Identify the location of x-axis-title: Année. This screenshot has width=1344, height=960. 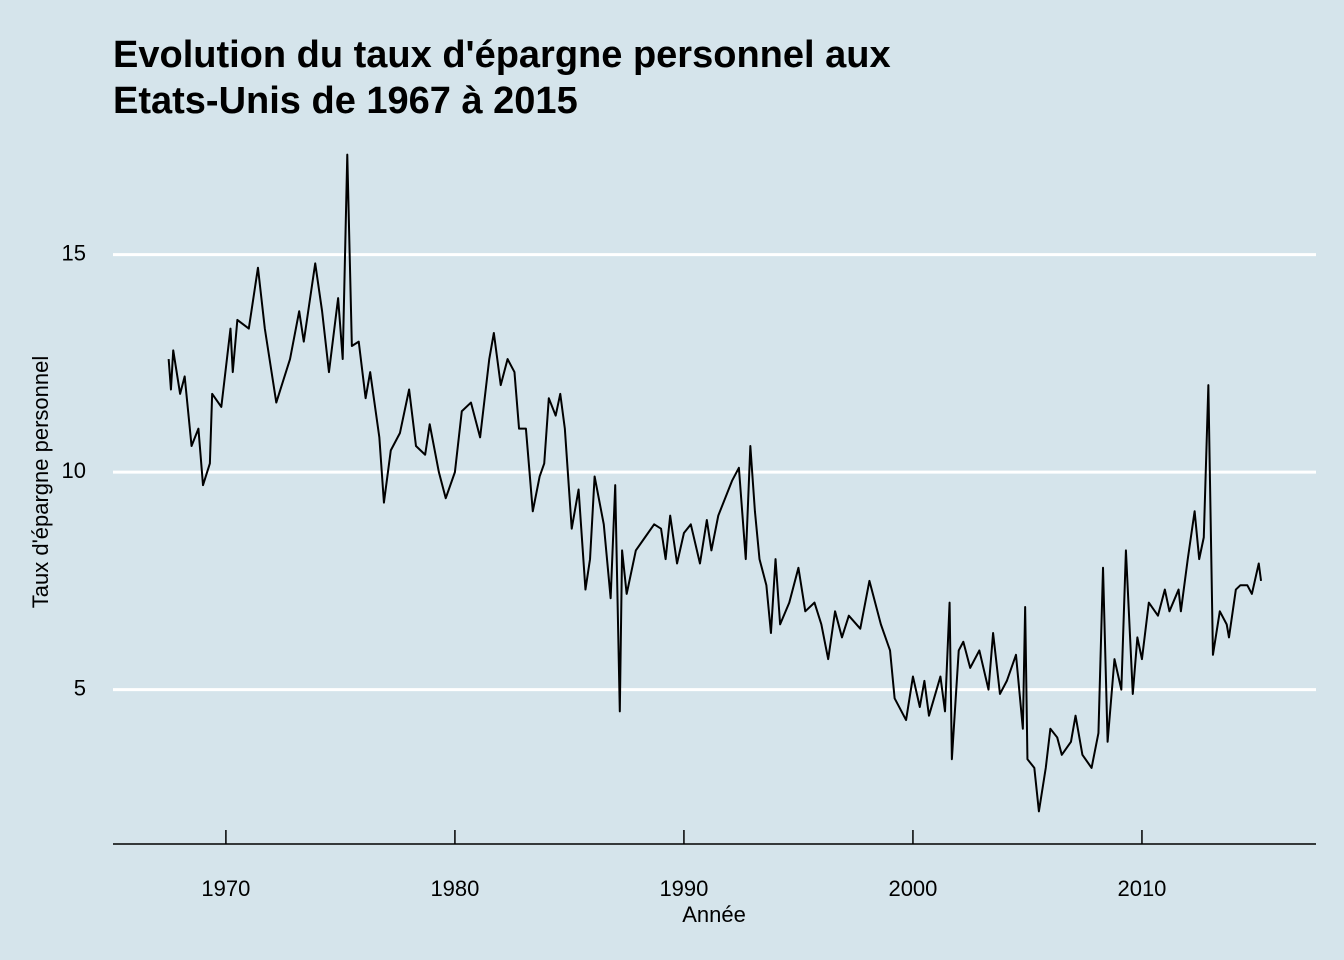
(714, 914).